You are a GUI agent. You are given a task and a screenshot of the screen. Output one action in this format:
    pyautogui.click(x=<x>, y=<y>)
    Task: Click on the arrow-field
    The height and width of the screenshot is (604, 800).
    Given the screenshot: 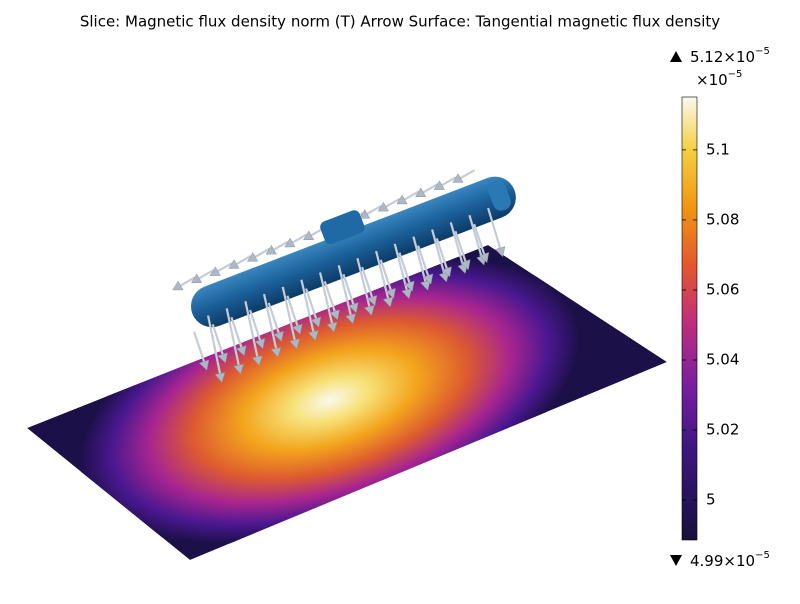 What is the action you would take?
    pyautogui.click(x=349, y=295)
    